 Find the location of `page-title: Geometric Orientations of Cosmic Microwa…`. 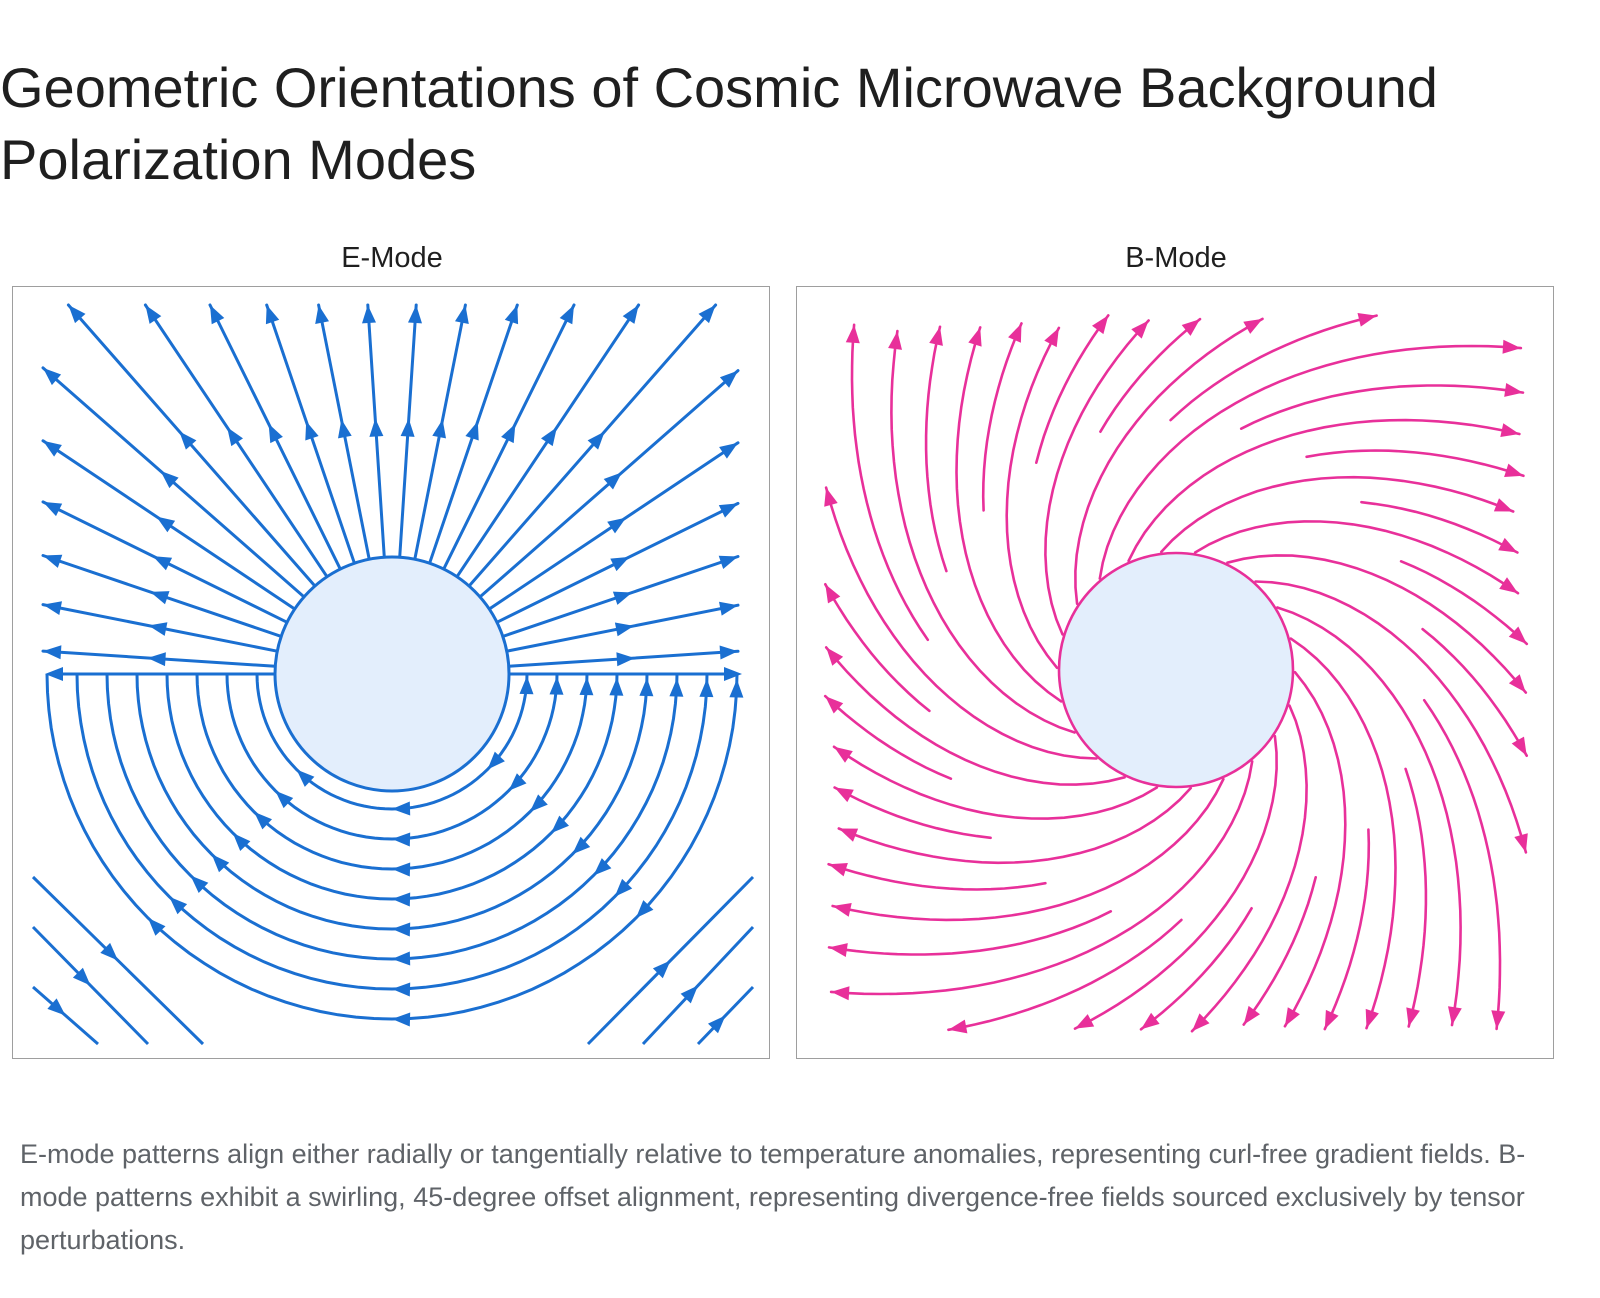

page-title: Geometric Orientations of Cosmic Microwa… is located at coordinates (719, 123).